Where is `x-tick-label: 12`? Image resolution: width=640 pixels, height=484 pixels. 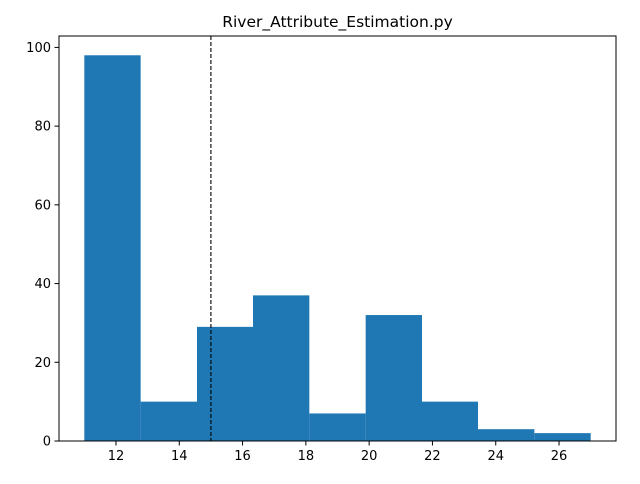
x-tick-label: 12 is located at coordinates (116, 456).